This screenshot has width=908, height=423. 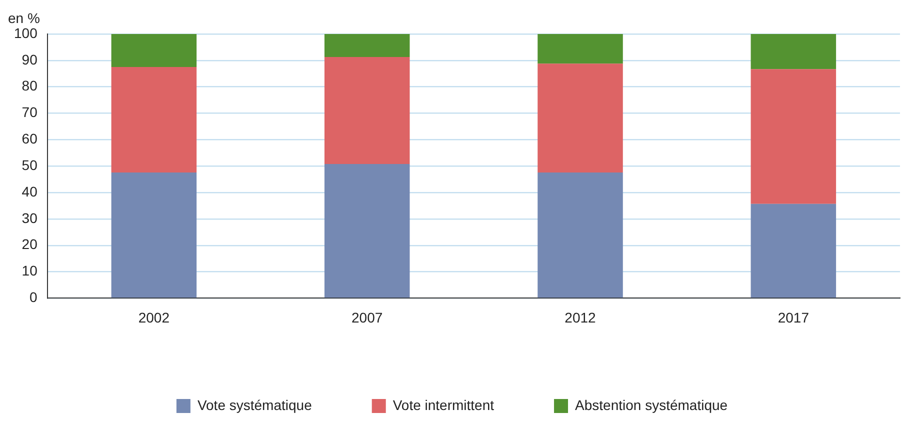 What do you see at coordinates (367, 317) in the screenshot?
I see `x-tick-label: 2007` at bounding box center [367, 317].